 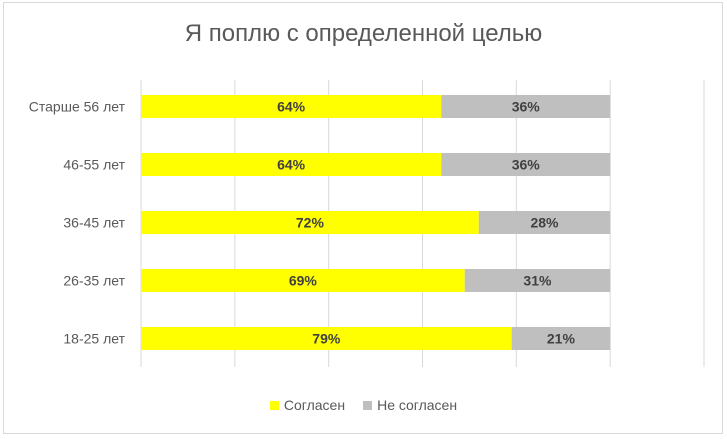 What do you see at coordinates (368, 405) in the screenshot?
I see `legend-swatch-disagree` at bounding box center [368, 405].